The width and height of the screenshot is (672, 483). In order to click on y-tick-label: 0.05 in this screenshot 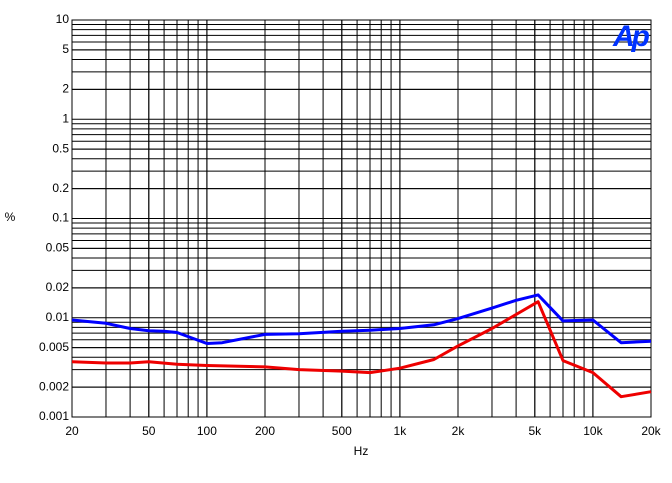, I will do `click(58, 248)`.